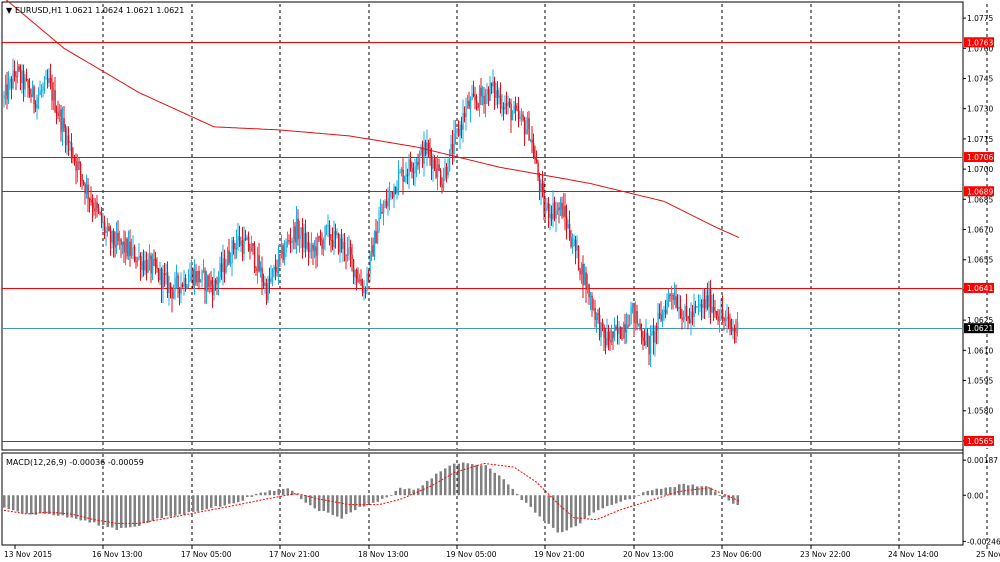 The height and width of the screenshot is (562, 1000). What do you see at coordinates (559, 554) in the screenshot?
I see `x-tick-label: 19 Nov 21:00` at bounding box center [559, 554].